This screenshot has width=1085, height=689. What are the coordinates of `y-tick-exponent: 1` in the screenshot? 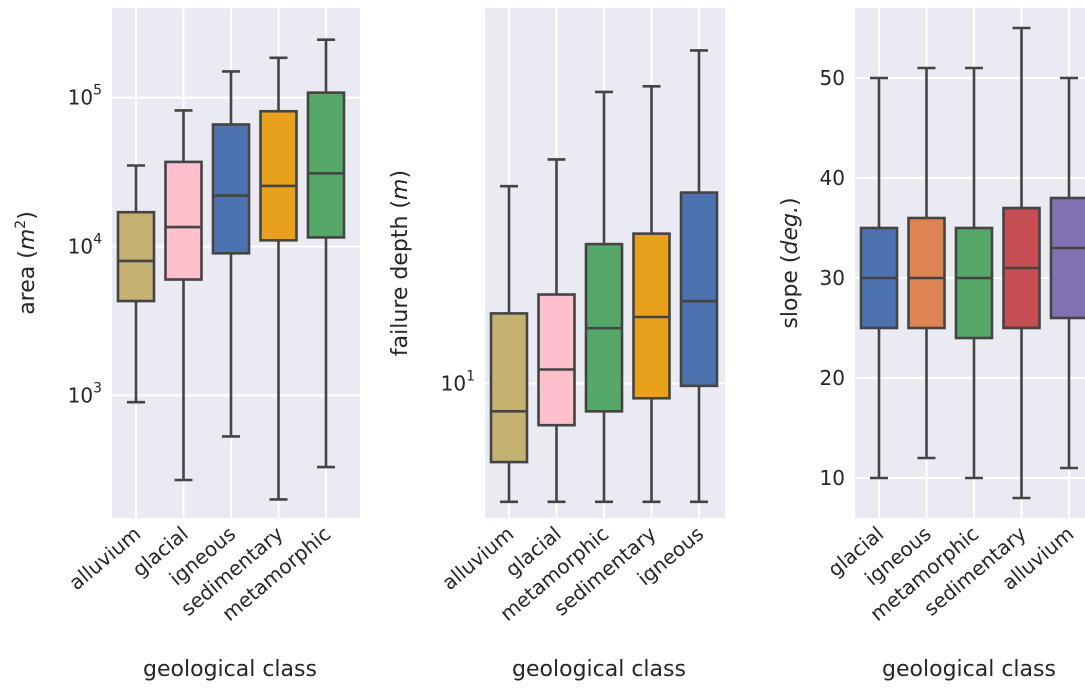 It's located at (470, 376).